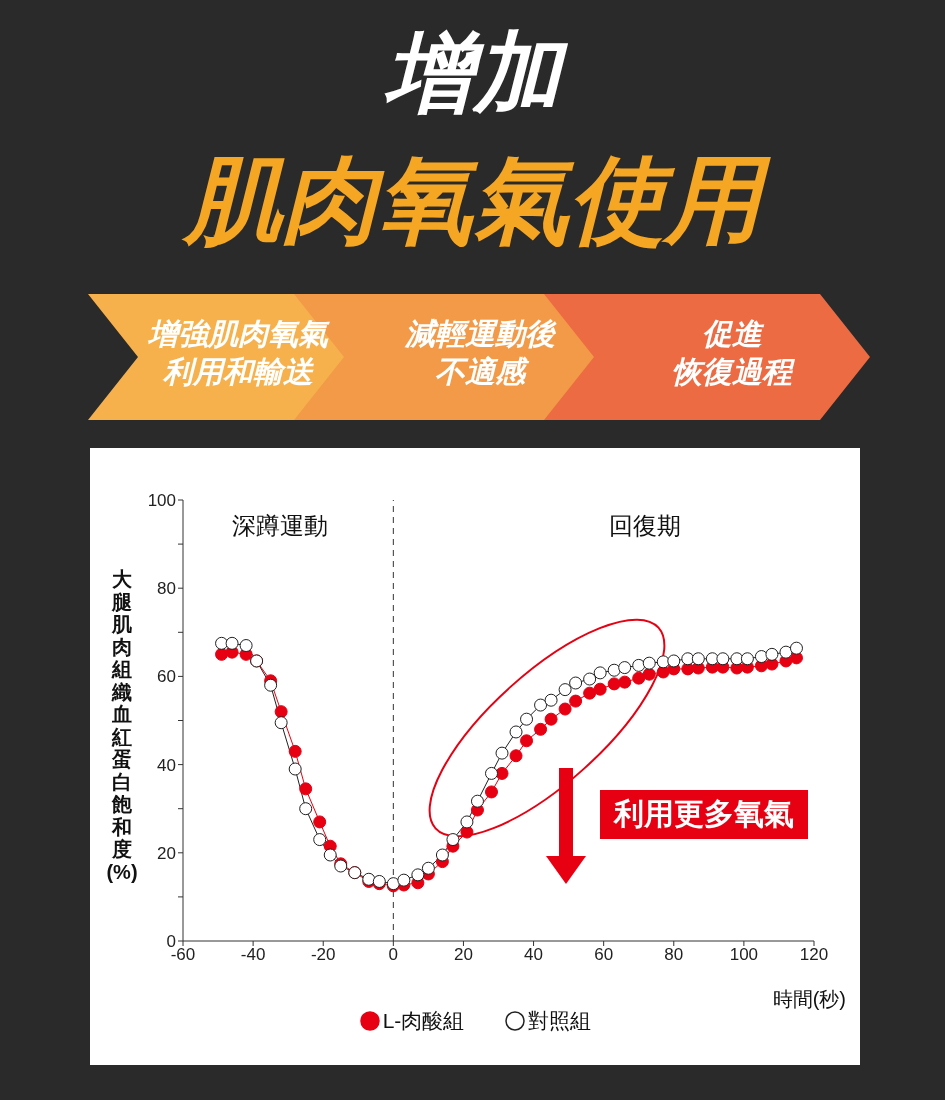  Describe the element at coordinates (122, 725) in the screenshot. I see `text: 大腿肌肉組織血紅蛋白飽和度(%)` at that location.